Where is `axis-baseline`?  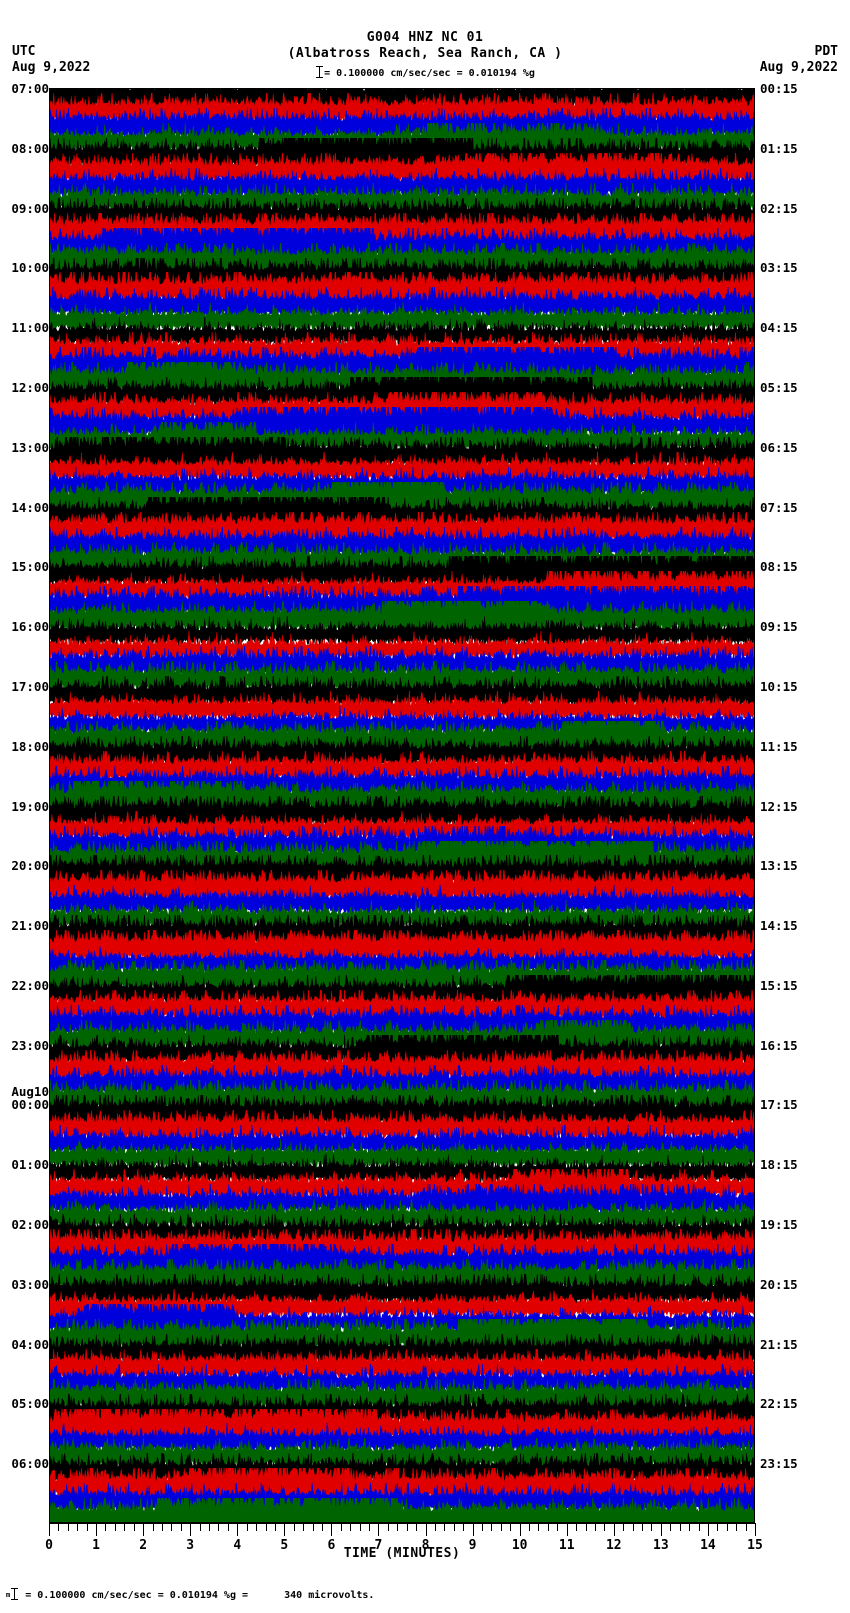
axis-baseline is located at coordinates (402, 1523).